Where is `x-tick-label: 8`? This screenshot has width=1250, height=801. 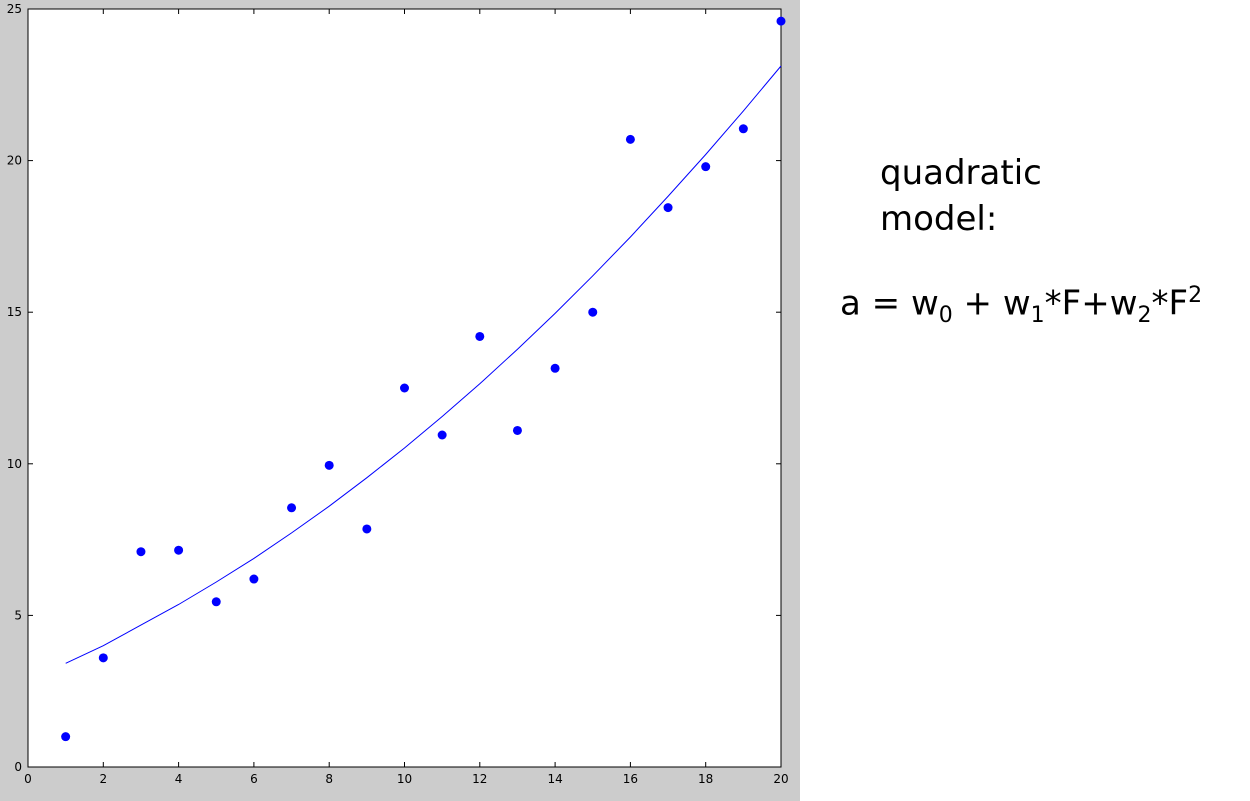 x-tick-label: 8 is located at coordinates (329, 779).